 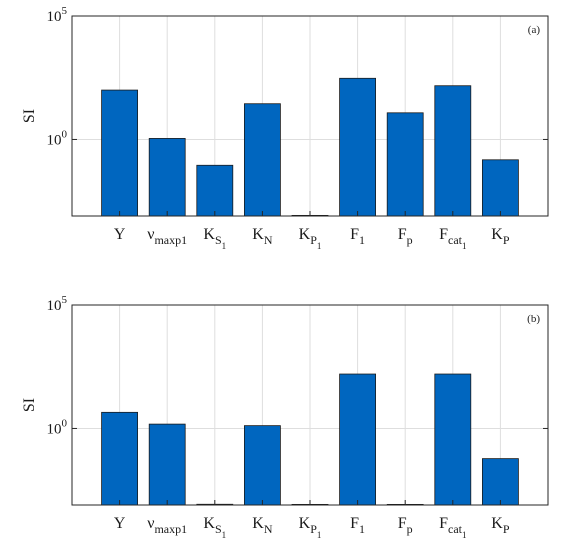 What do you see at coordinates (215, 190) in the screenshot?
I see `bar-K_S1` at bounding box center [215, 190].